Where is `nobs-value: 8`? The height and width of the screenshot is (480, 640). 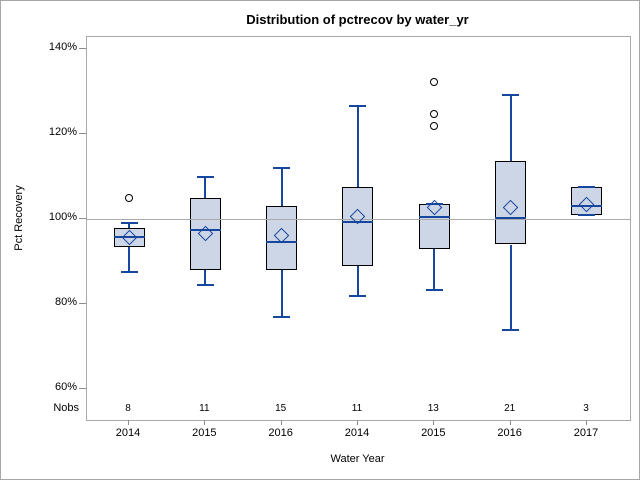
nobs-value: 8 is located at coordinates (128, 408).